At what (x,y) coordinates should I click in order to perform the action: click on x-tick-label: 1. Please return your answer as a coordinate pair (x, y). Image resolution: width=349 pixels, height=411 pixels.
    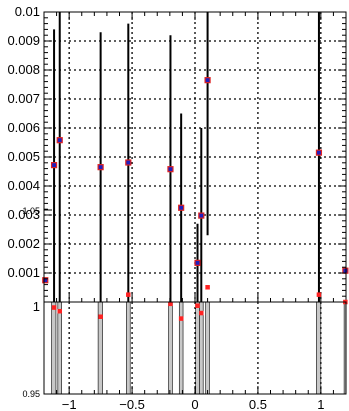
    Looking at the image, I should click on (320, 404).